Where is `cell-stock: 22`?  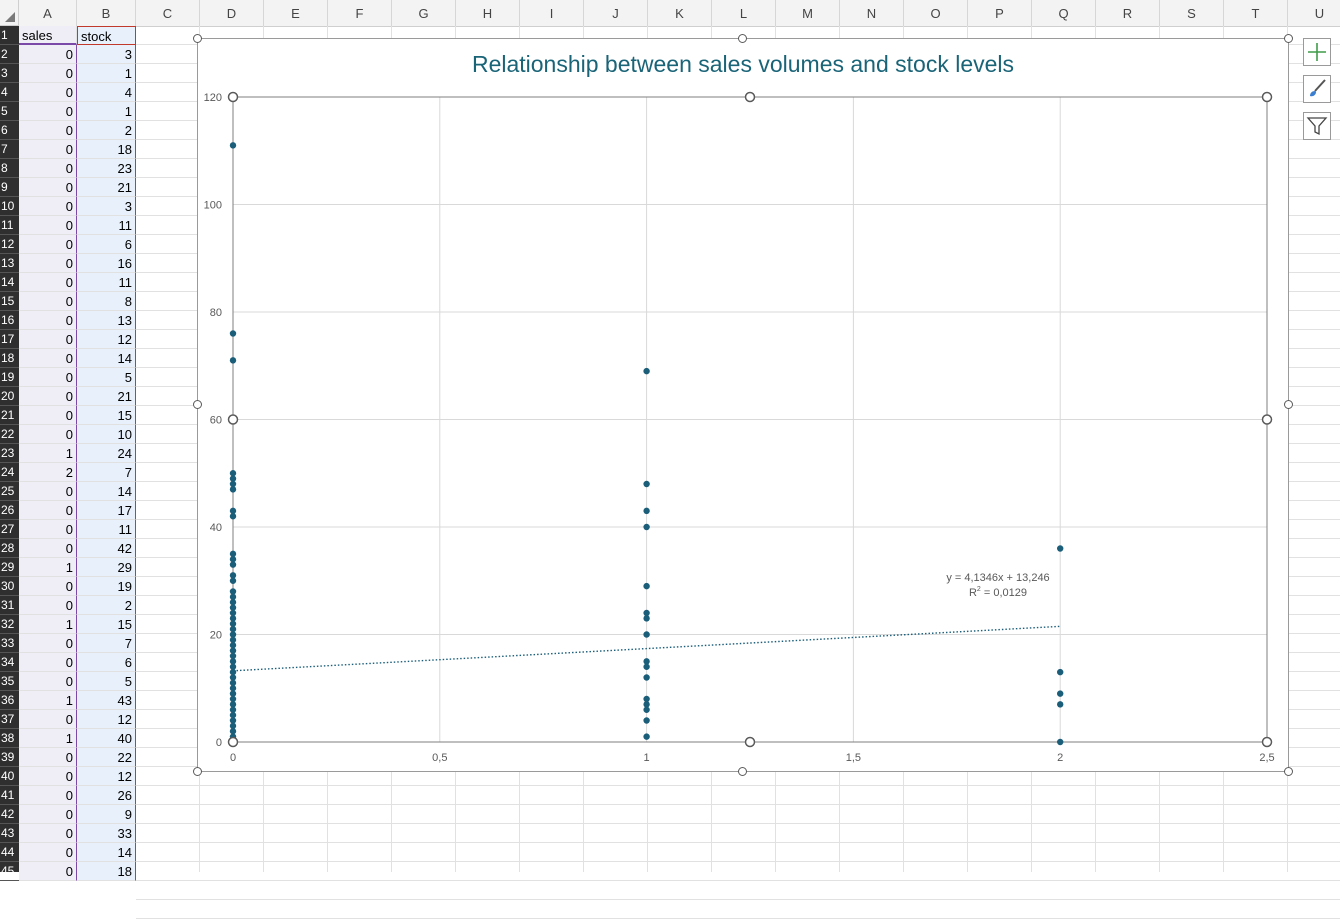 cell-stock: 22 is located at coordinates (106, 757).